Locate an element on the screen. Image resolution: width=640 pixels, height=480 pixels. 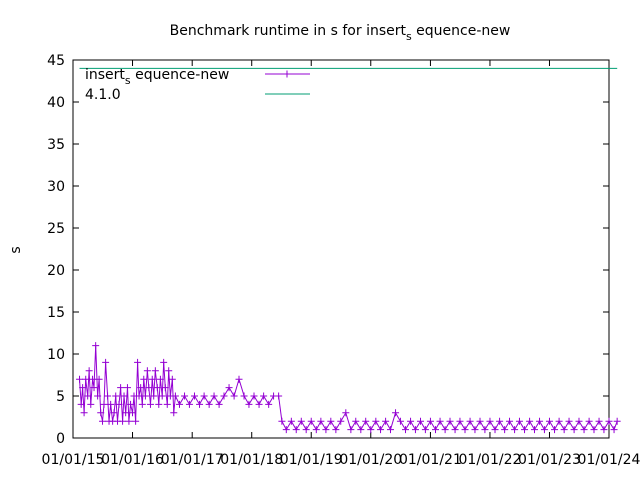
x-tick-label: 01/01/24 is located at coordinates (609, 460).